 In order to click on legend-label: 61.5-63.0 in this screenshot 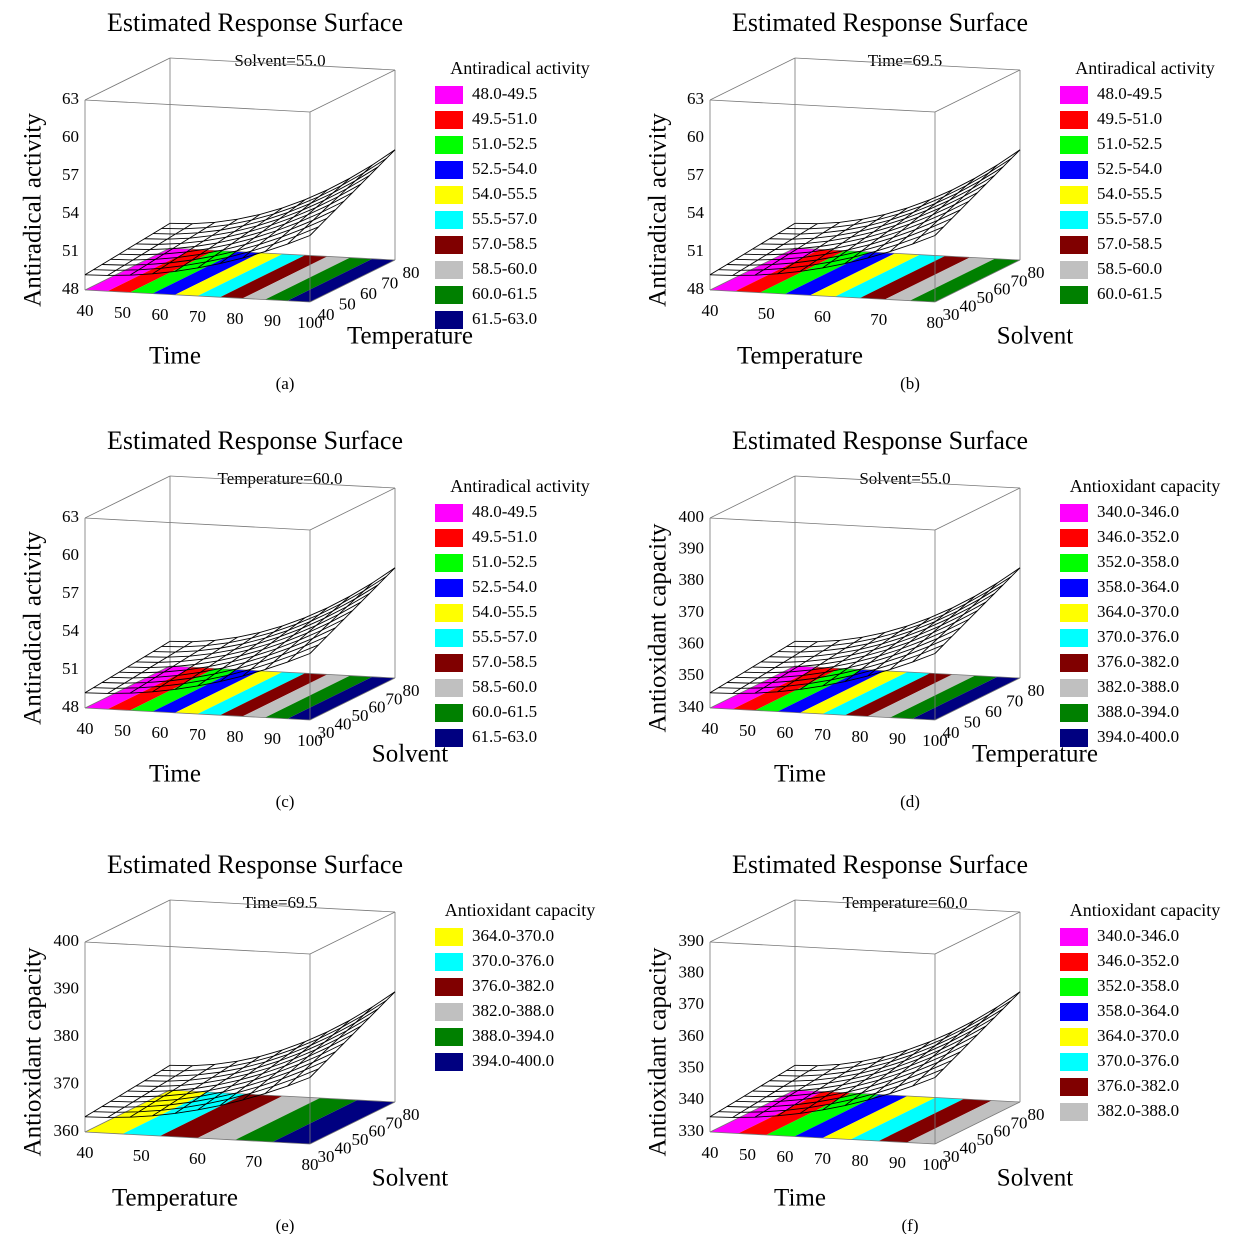, I will do `click(504, 318)`.